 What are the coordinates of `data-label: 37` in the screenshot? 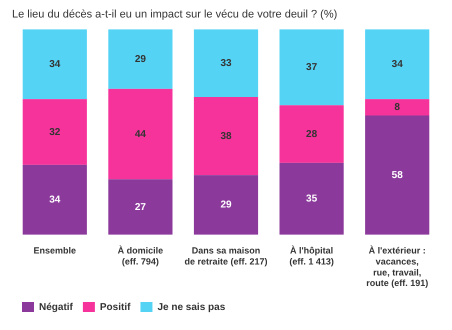 It's located at (312, 67).